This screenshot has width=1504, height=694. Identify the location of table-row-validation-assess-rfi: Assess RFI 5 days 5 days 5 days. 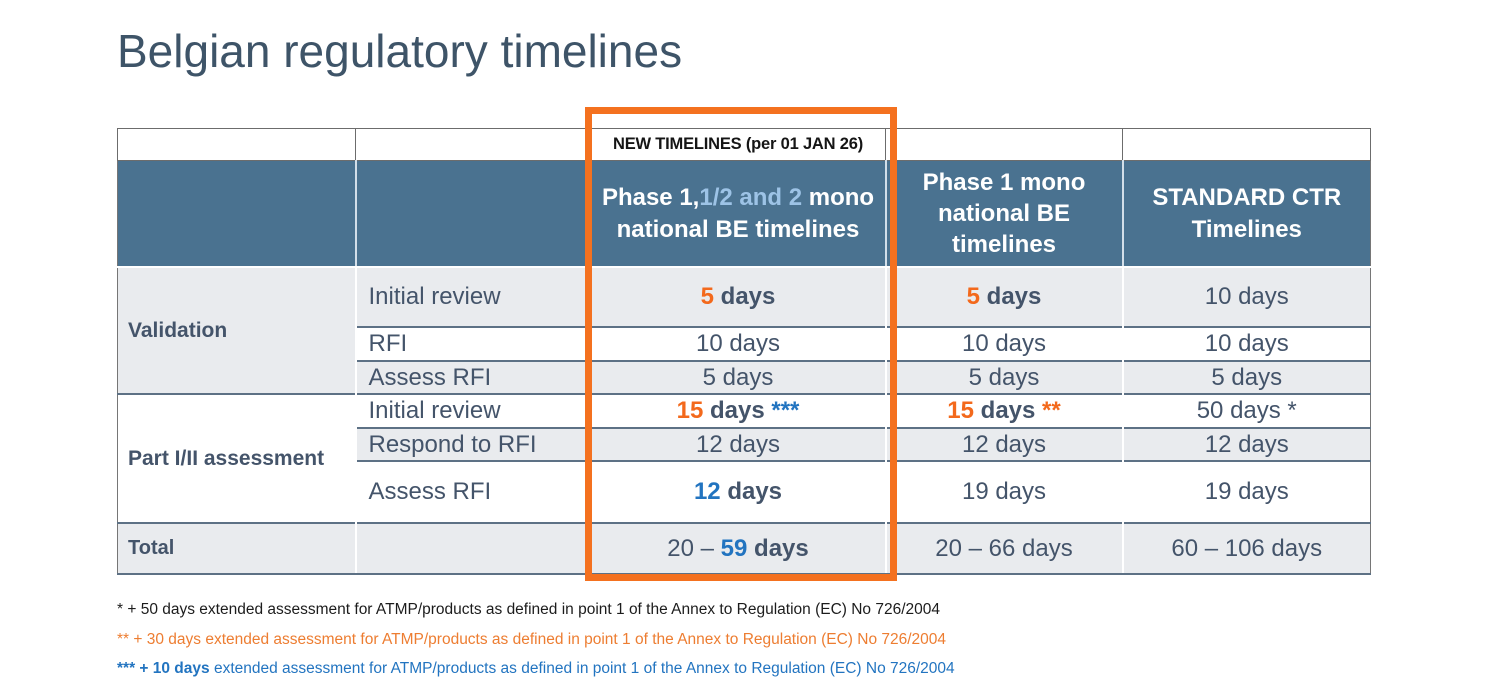
(744, 377).